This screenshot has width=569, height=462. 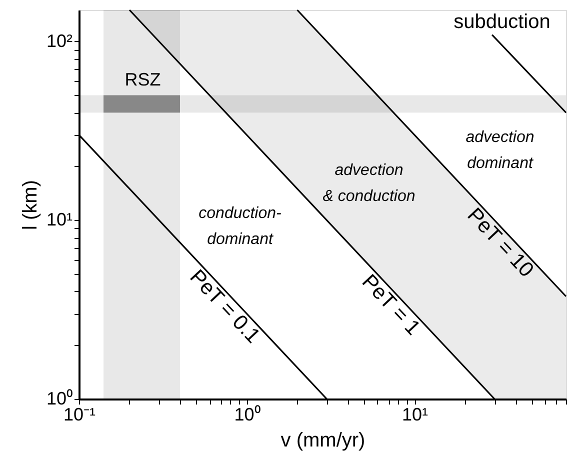 I want to click on y-tick-label: 10¹, so click(x=59, y=220).